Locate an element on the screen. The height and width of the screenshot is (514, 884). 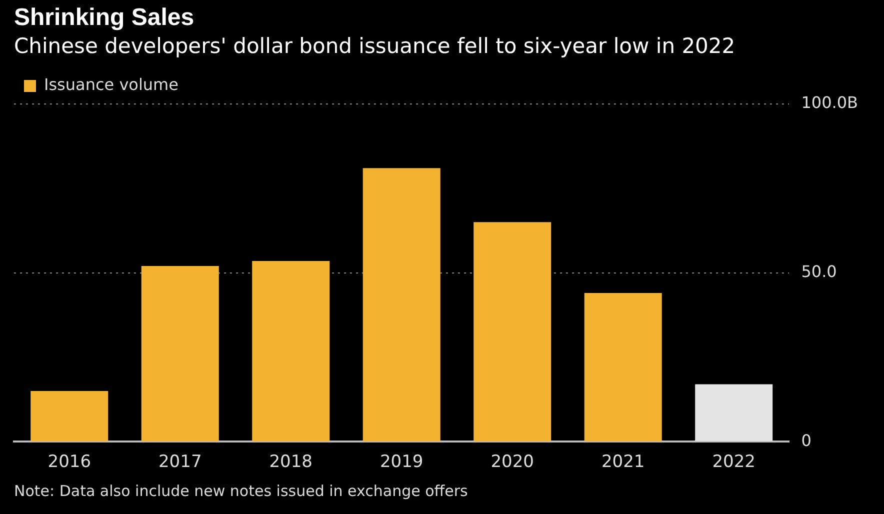
text: Note: Data also include new notes issued in exchange offers is located at coordinates (241, 491).